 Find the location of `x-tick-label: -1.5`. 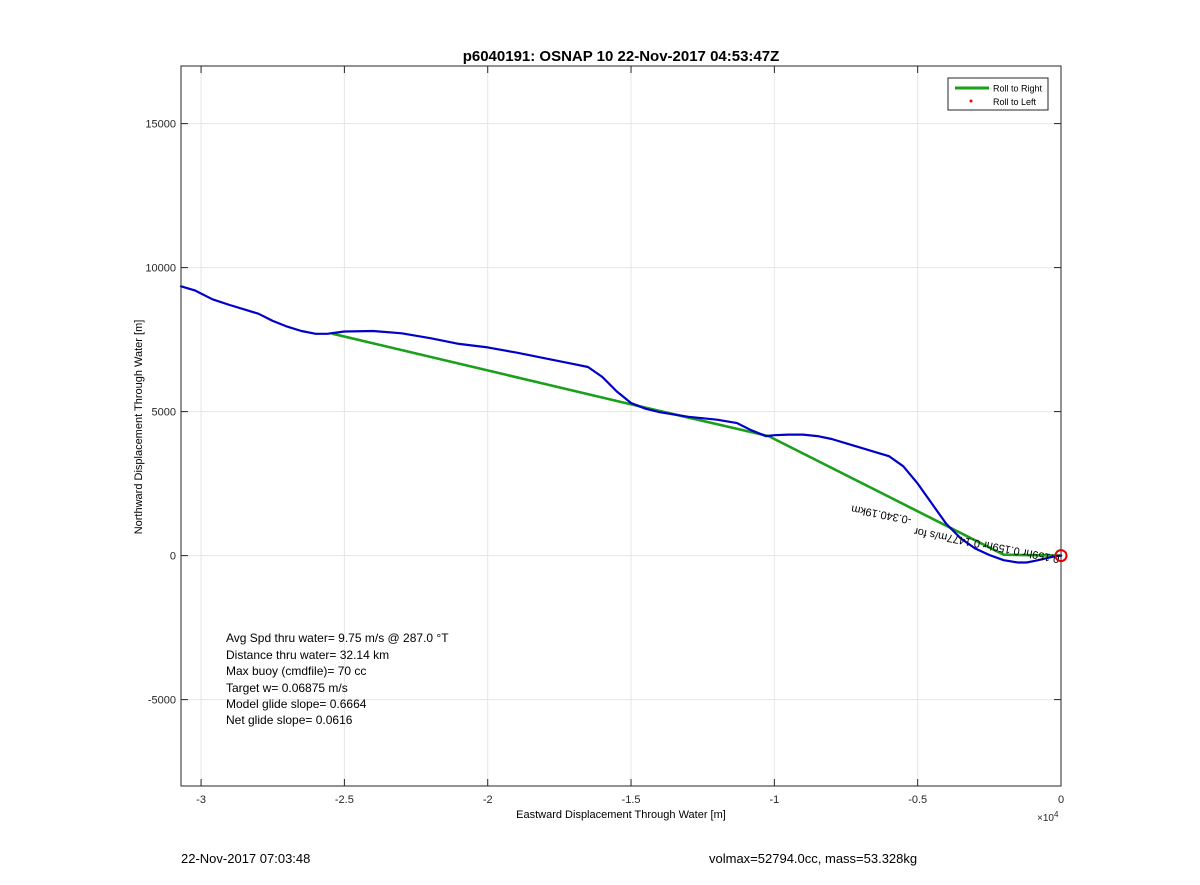

x-tick-label: -1.5 is located at coordinates (631, 800).